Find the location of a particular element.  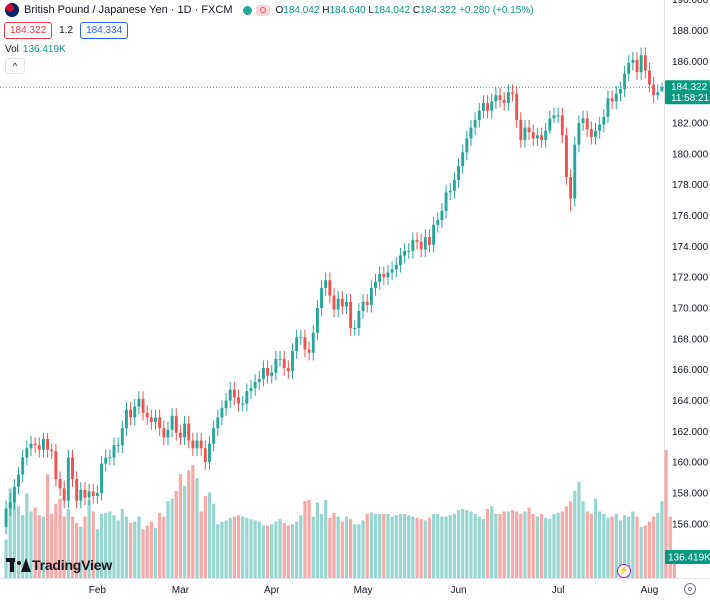

y-tick-label: 166.000 is located at coordinates (690, 370).